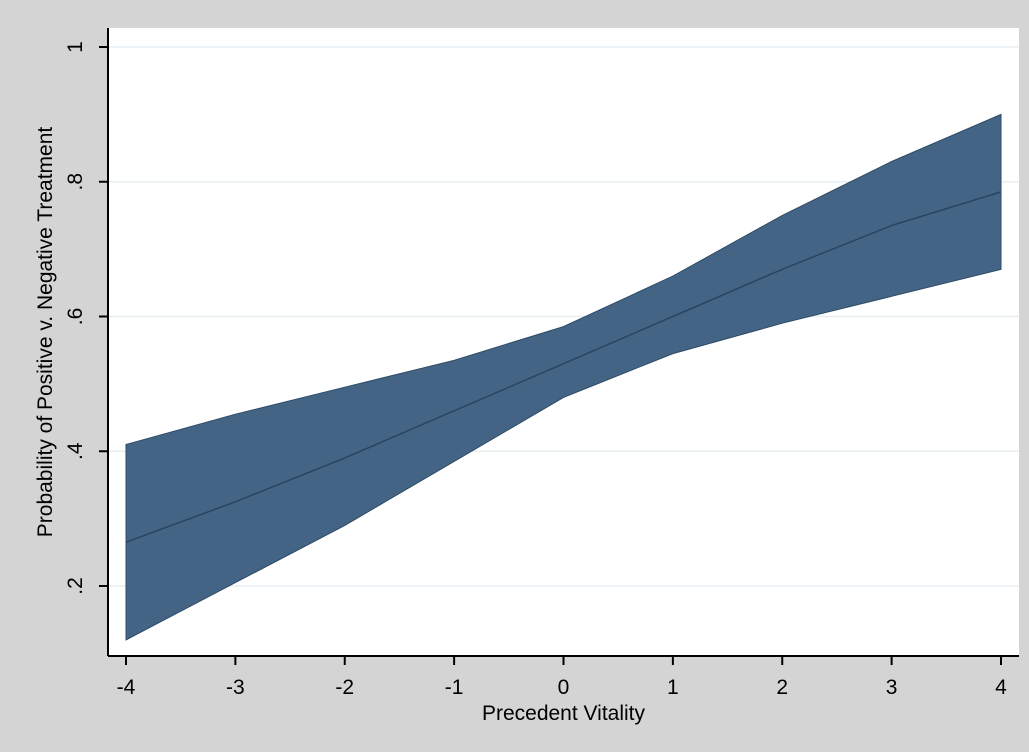 This screenshot has height=752, width=1029. Describe the element at coordinates (75, 451) in the screenshot. I see `y-tick-label: .4` at that location.